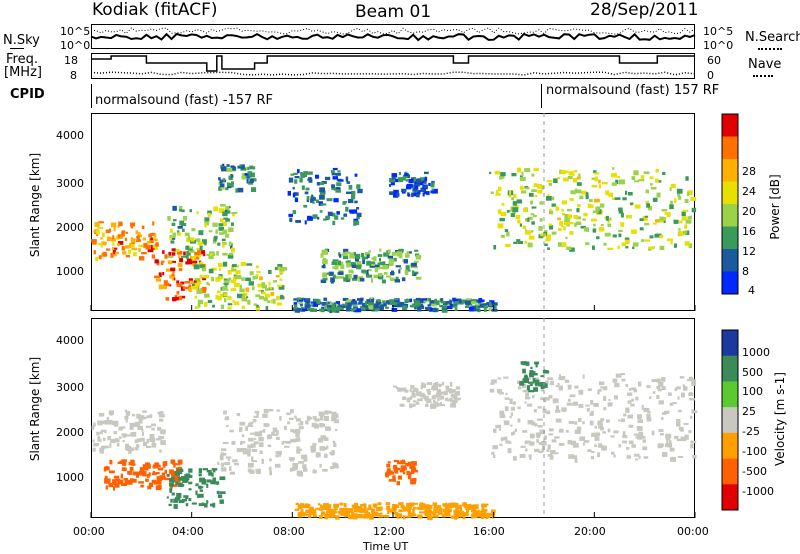 The image size is (800, 554). Describe the element at coordinates (590, 531) in the screenshot. I see `xtick-5: 20:00` at that location.